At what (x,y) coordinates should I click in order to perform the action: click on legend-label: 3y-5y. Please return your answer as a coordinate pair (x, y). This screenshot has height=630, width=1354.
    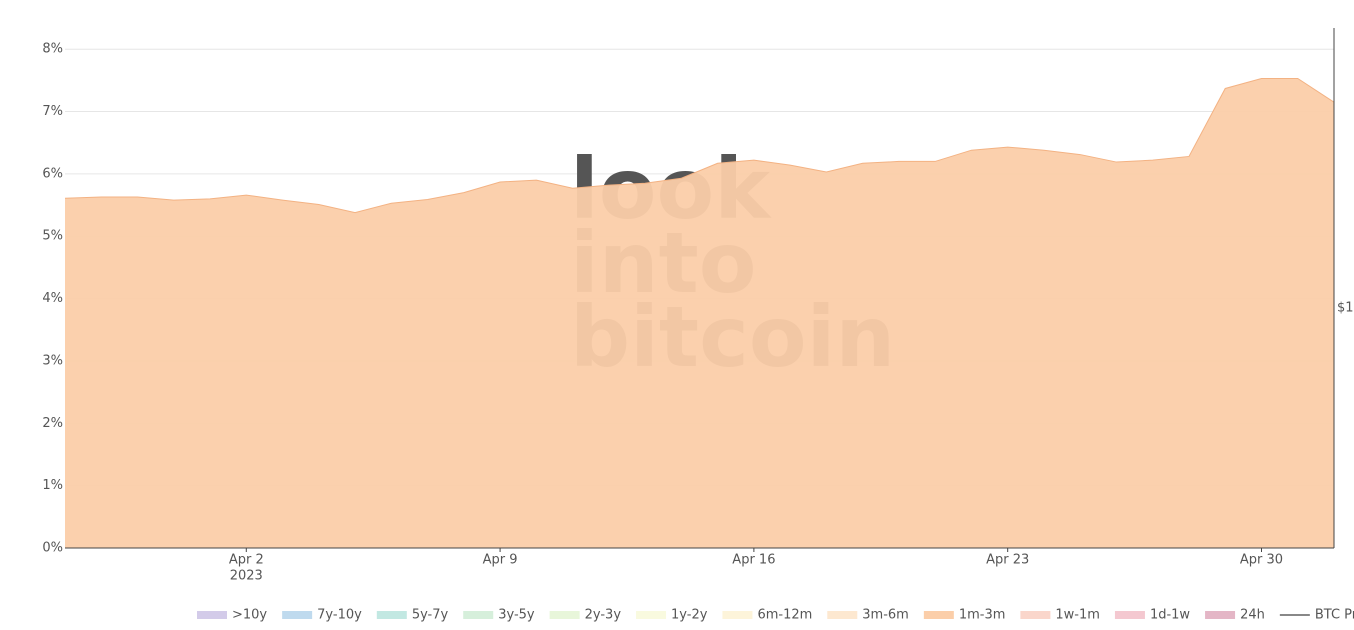
    Looking at the image, I should click on (516, 615).